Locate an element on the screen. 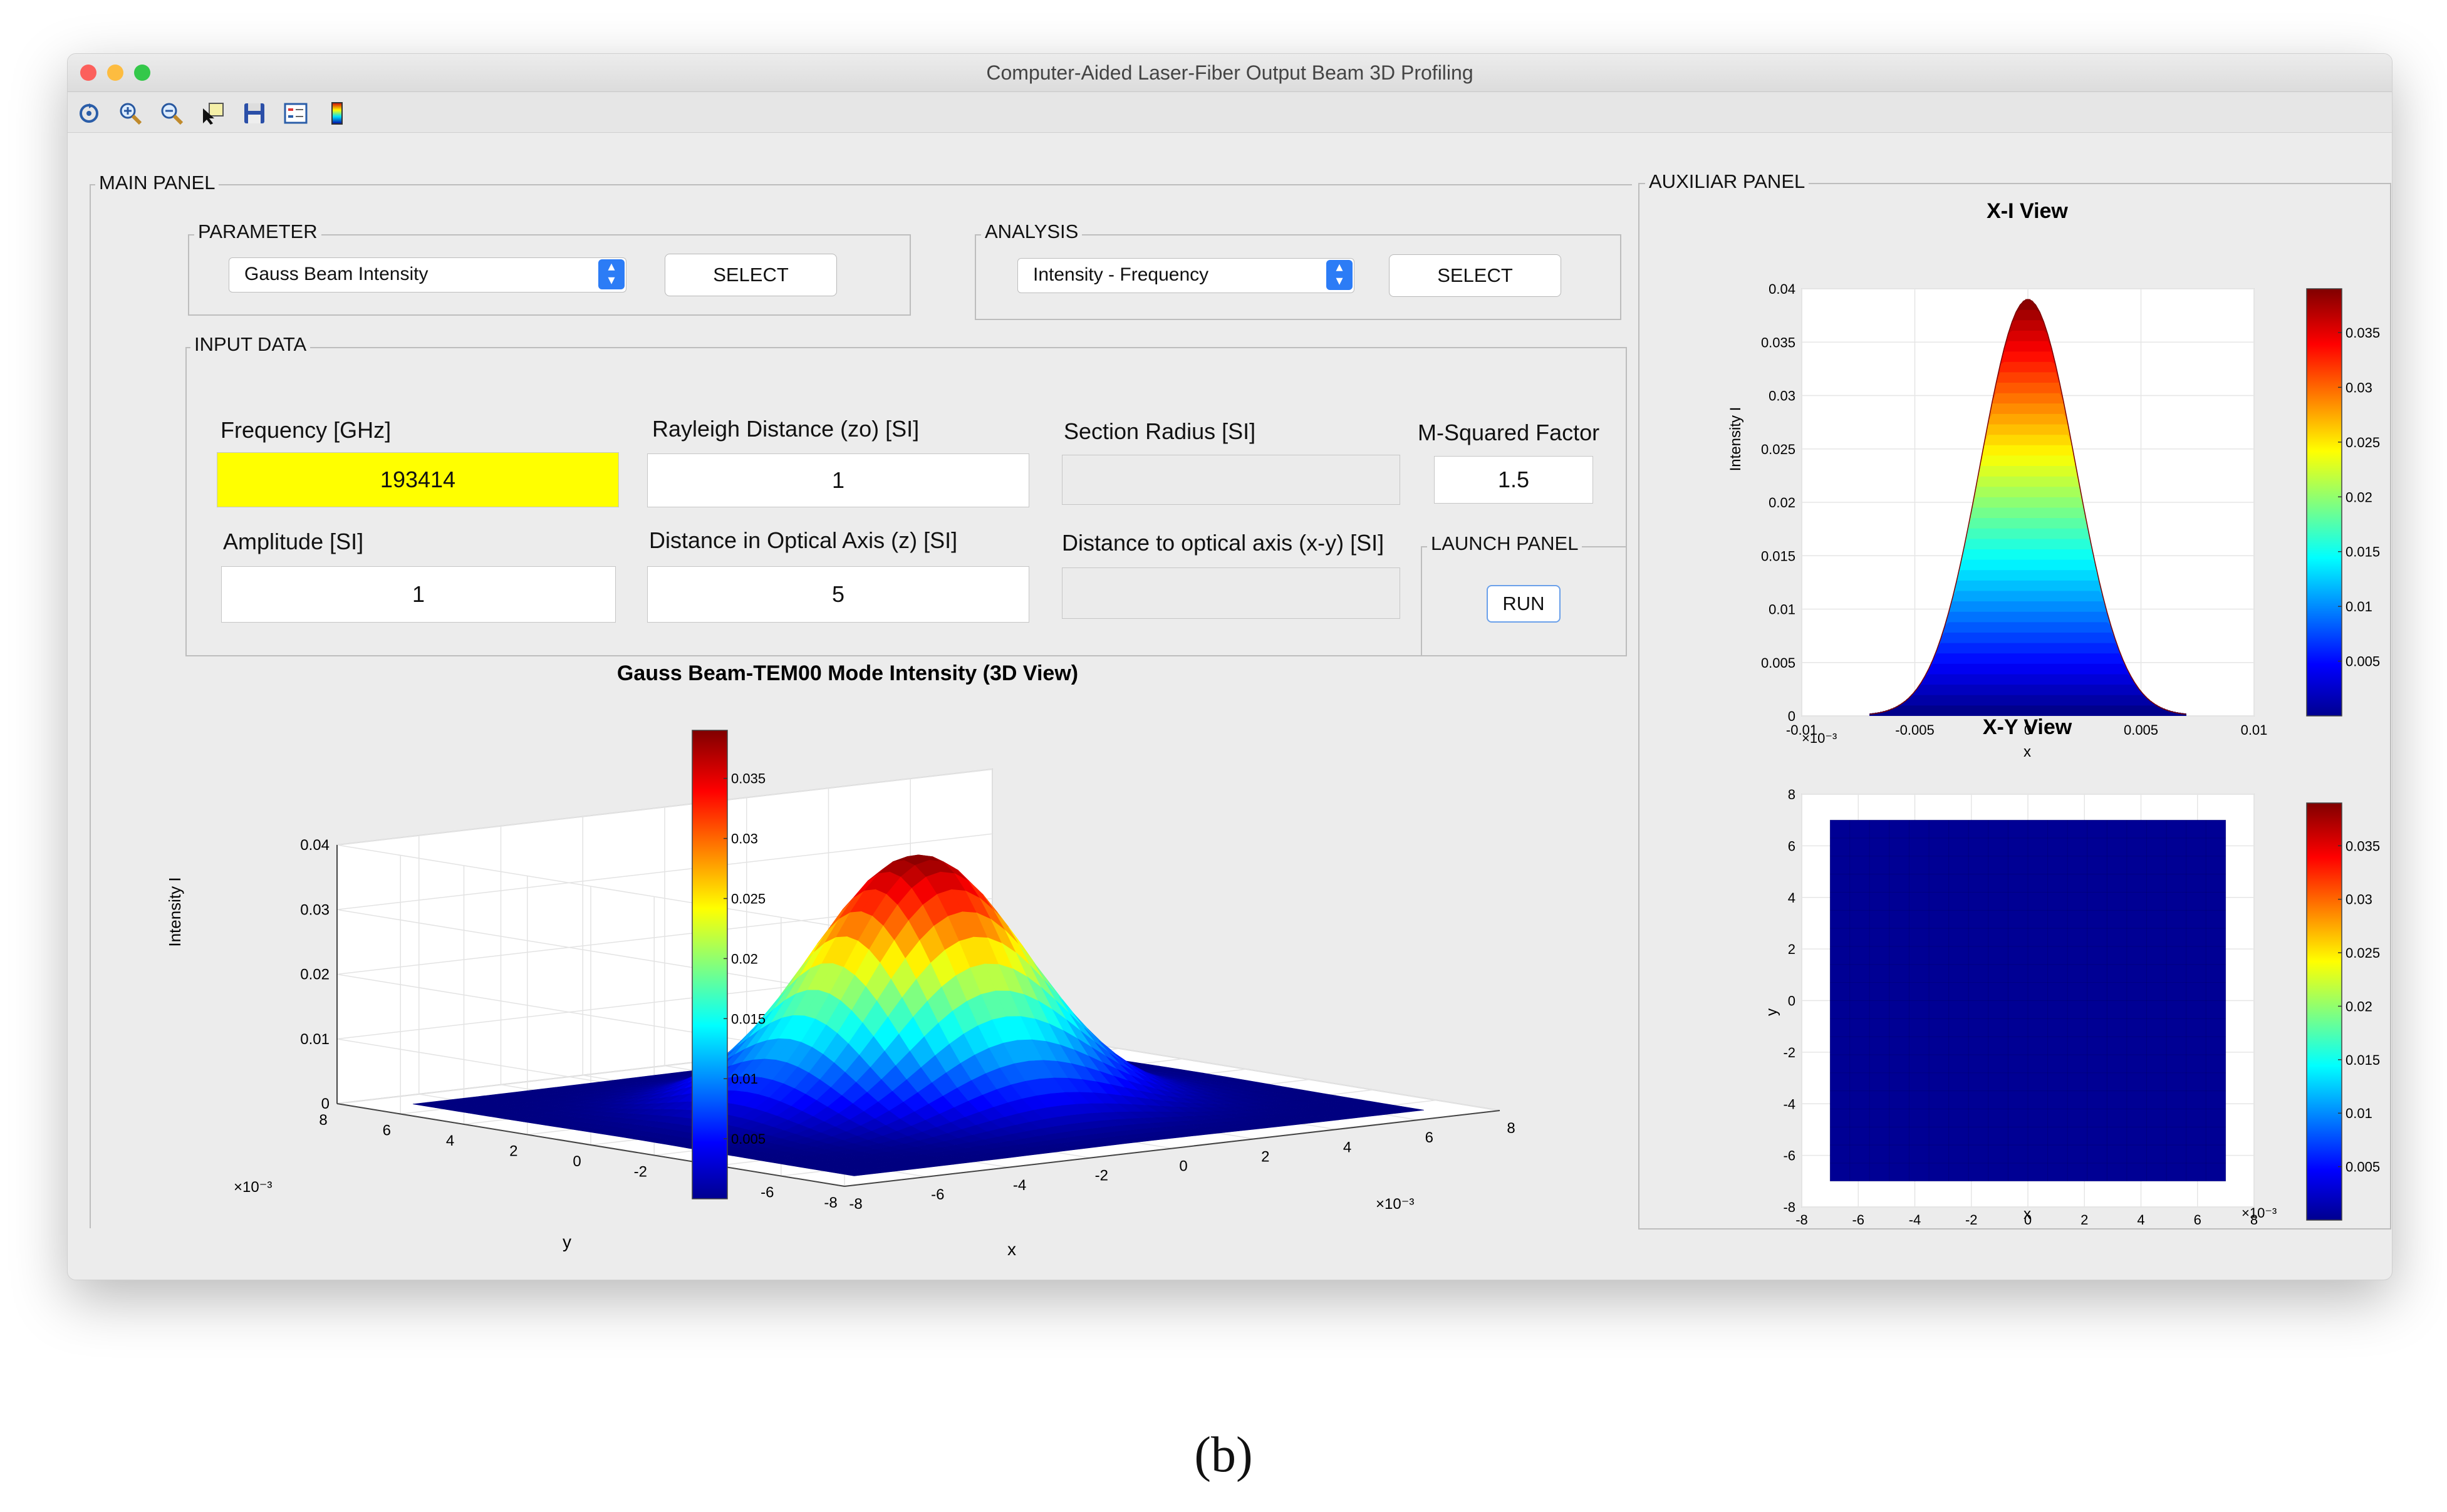 The image size is (2447, 1512). x-tick-label: 6 is located at coordinates (2197, 1220).